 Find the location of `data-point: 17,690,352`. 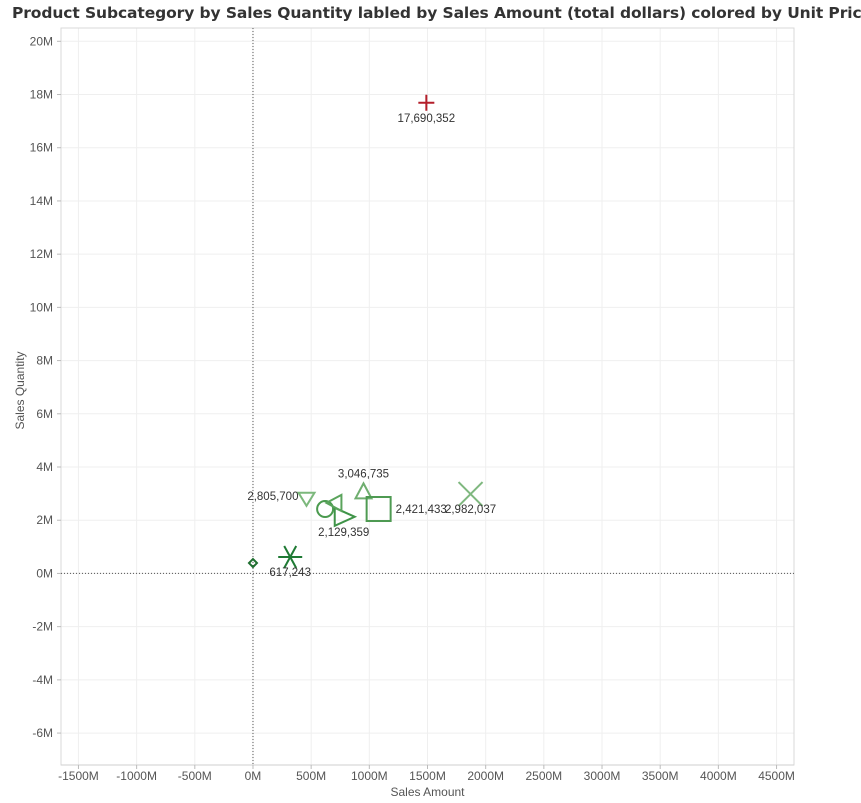

data-point: 17,690,352 is located at coordinates (427, 109).